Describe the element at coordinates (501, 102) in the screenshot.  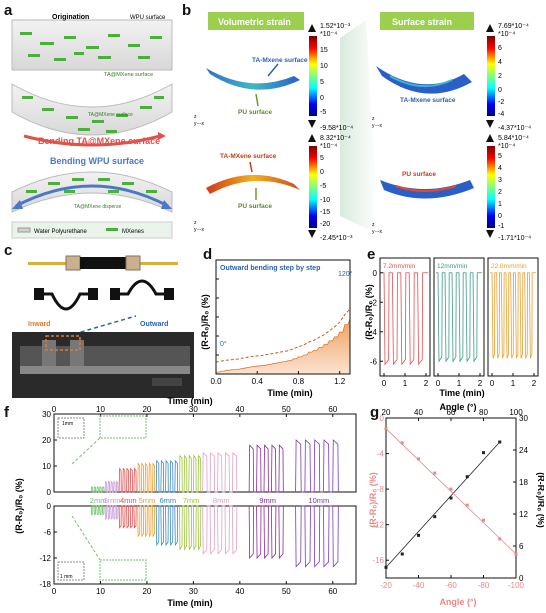
I see `svg-text: -2` at that location.